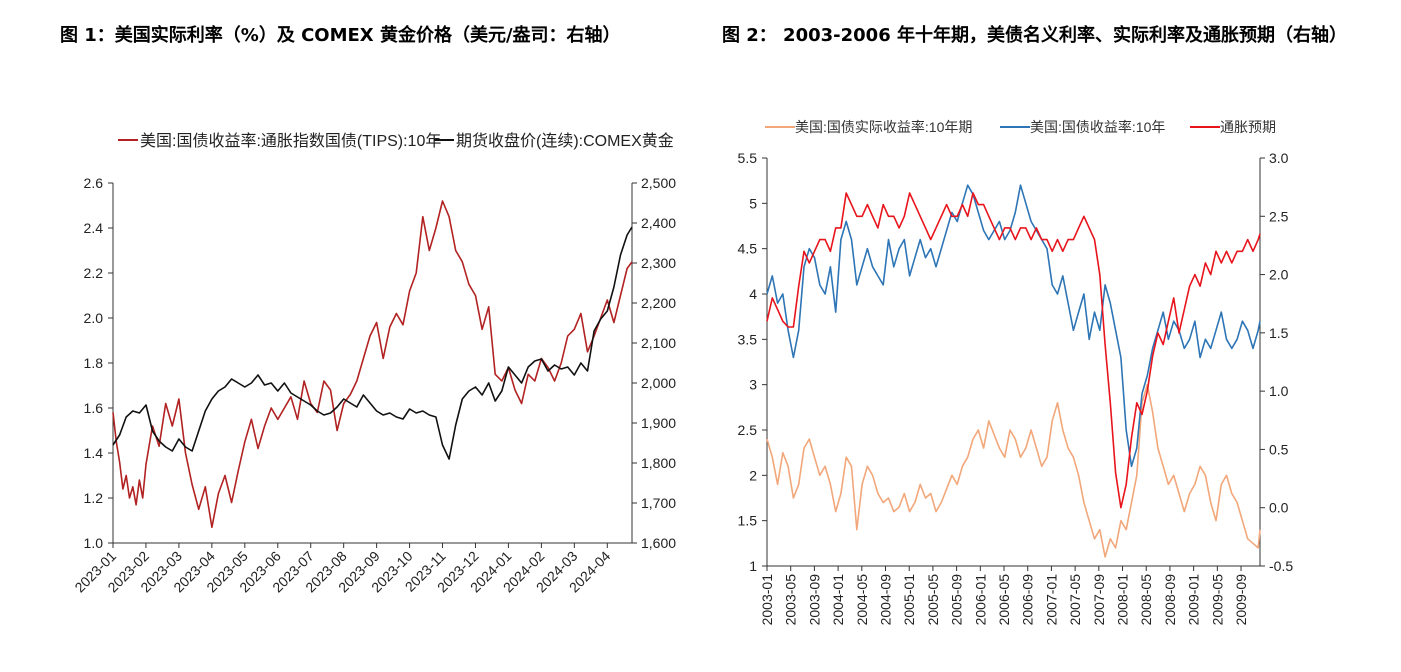 This screenshot has height=672, width=1401. What do you see at coordinates (753, 475) in the screenshot?
I see `left-tick-label: 2` at bounding box center [753, 475].